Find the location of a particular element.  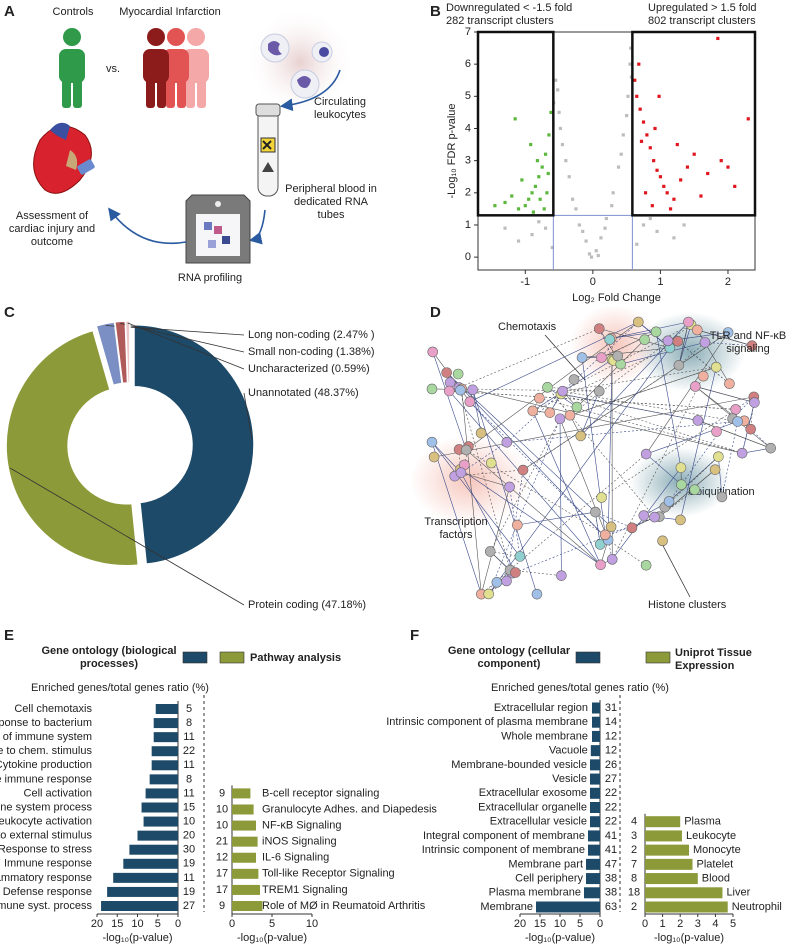

group-label: Controls is located at coordinates (73, 12).